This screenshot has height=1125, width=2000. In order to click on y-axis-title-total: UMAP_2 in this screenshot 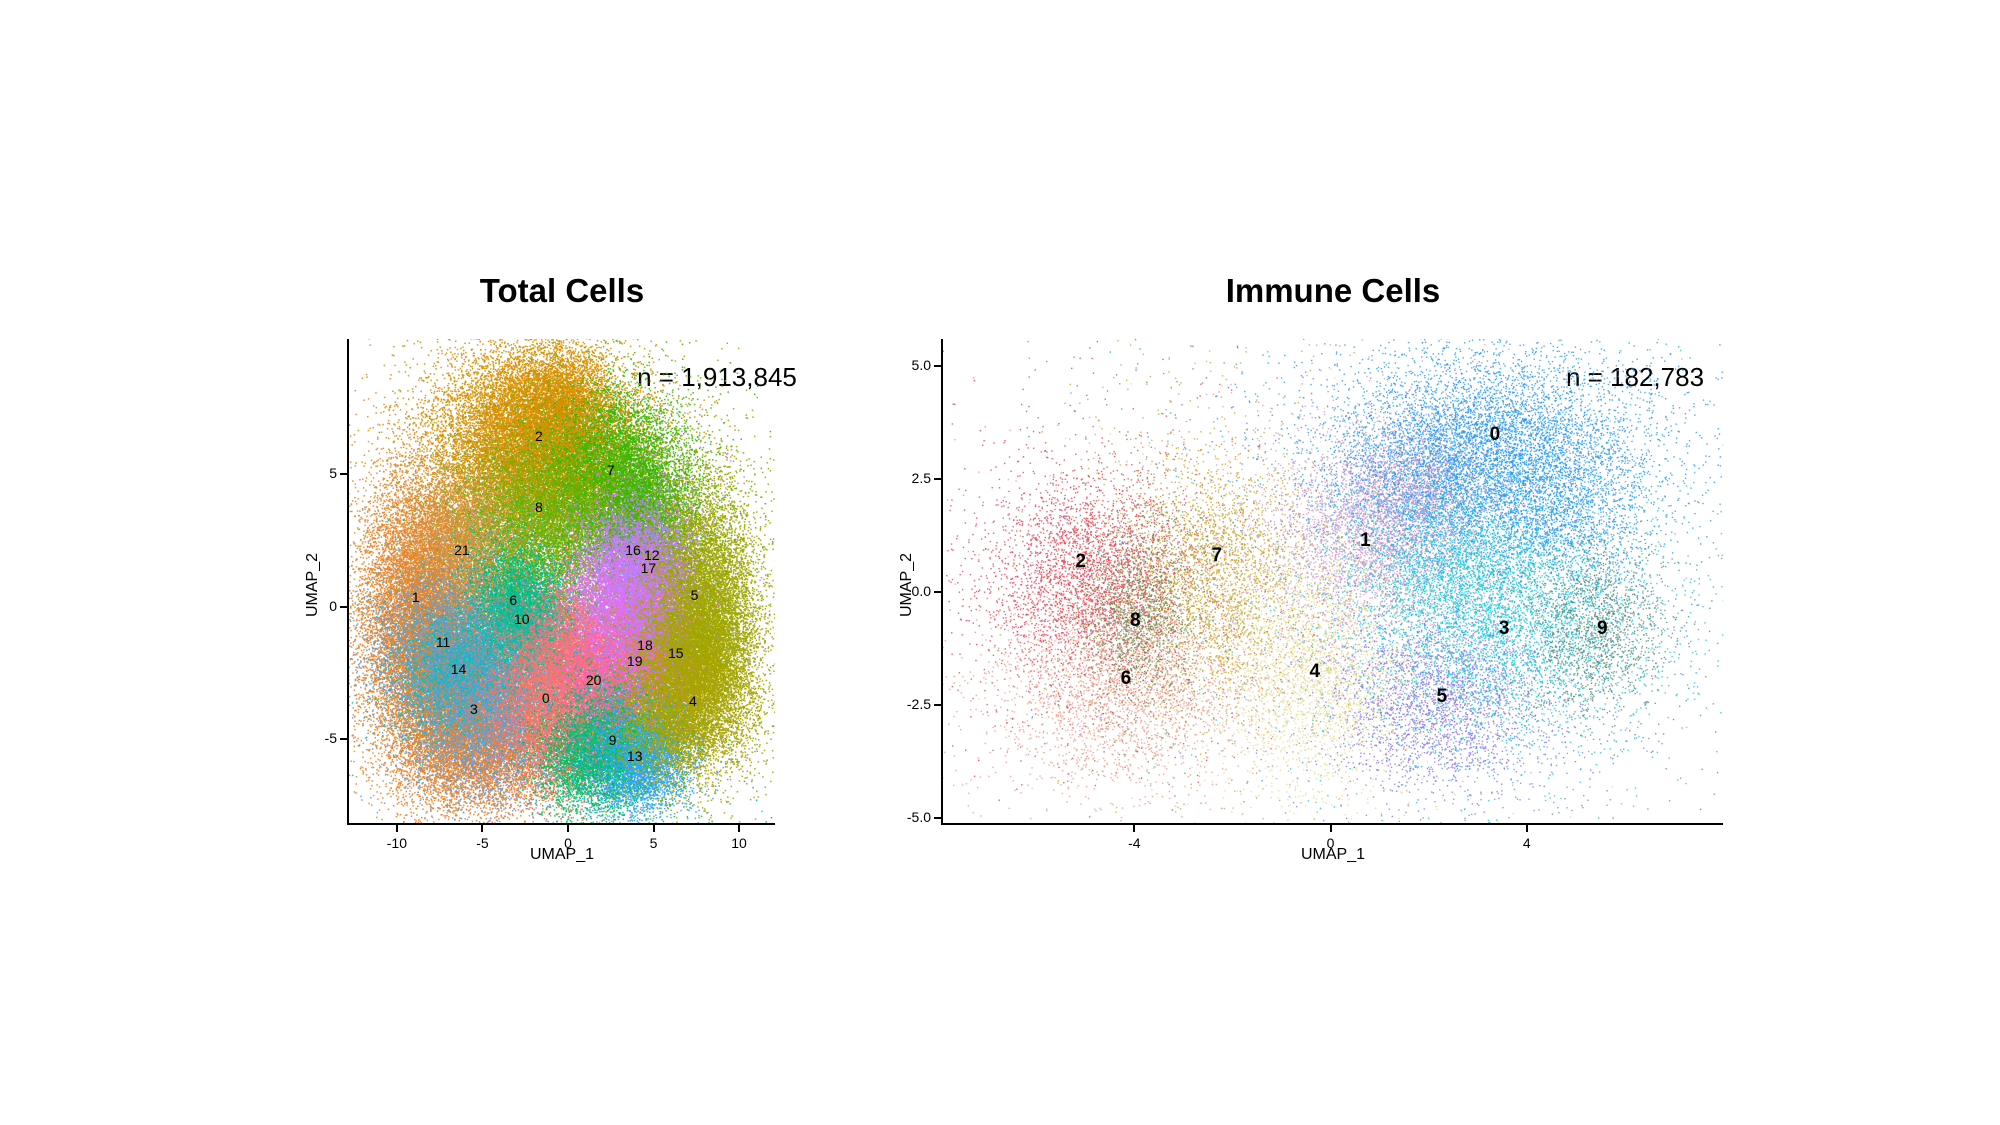, I will do `click(312, 585)`.